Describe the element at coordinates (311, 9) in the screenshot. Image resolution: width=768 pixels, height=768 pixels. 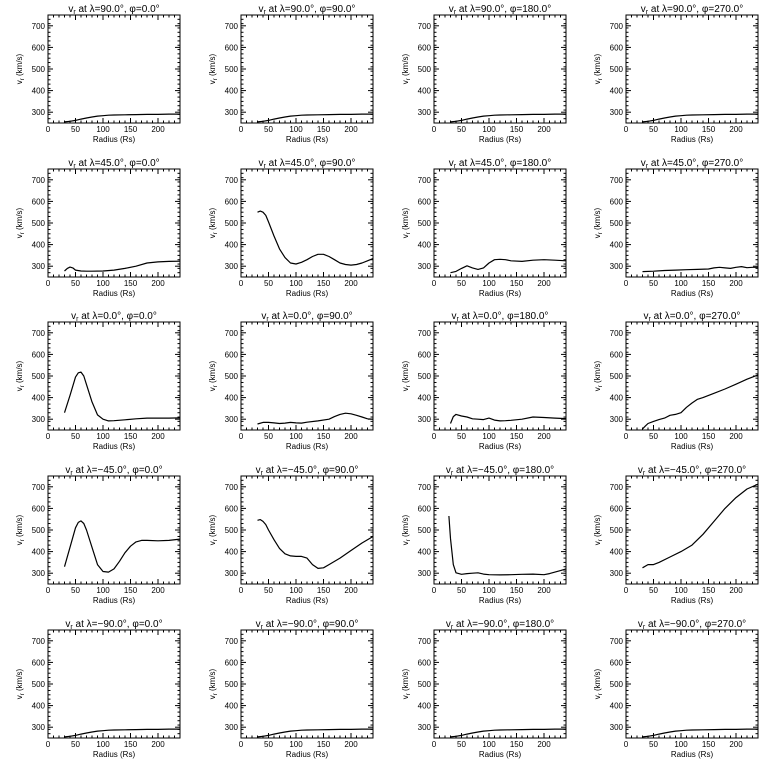
I see `title-rest: at λ=90.0°, φ=90.0°` at that location.